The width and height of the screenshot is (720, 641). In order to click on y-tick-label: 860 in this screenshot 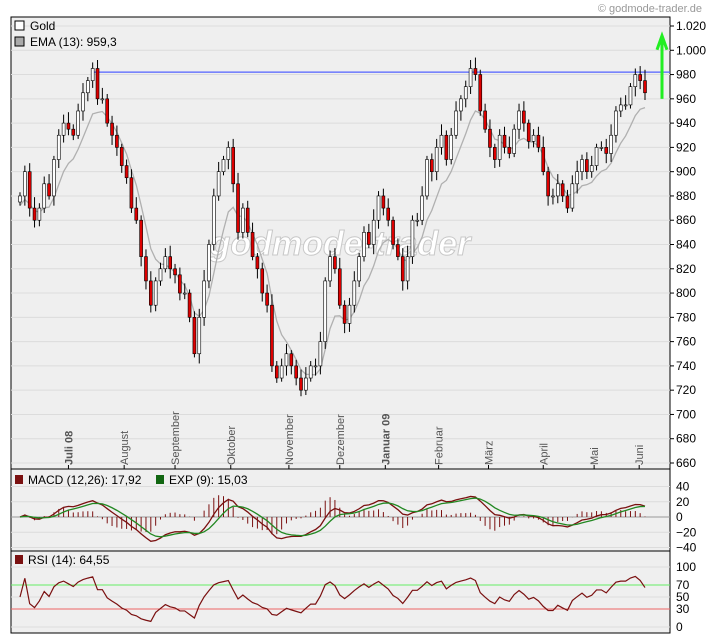, I will do `click(686, 220)`.